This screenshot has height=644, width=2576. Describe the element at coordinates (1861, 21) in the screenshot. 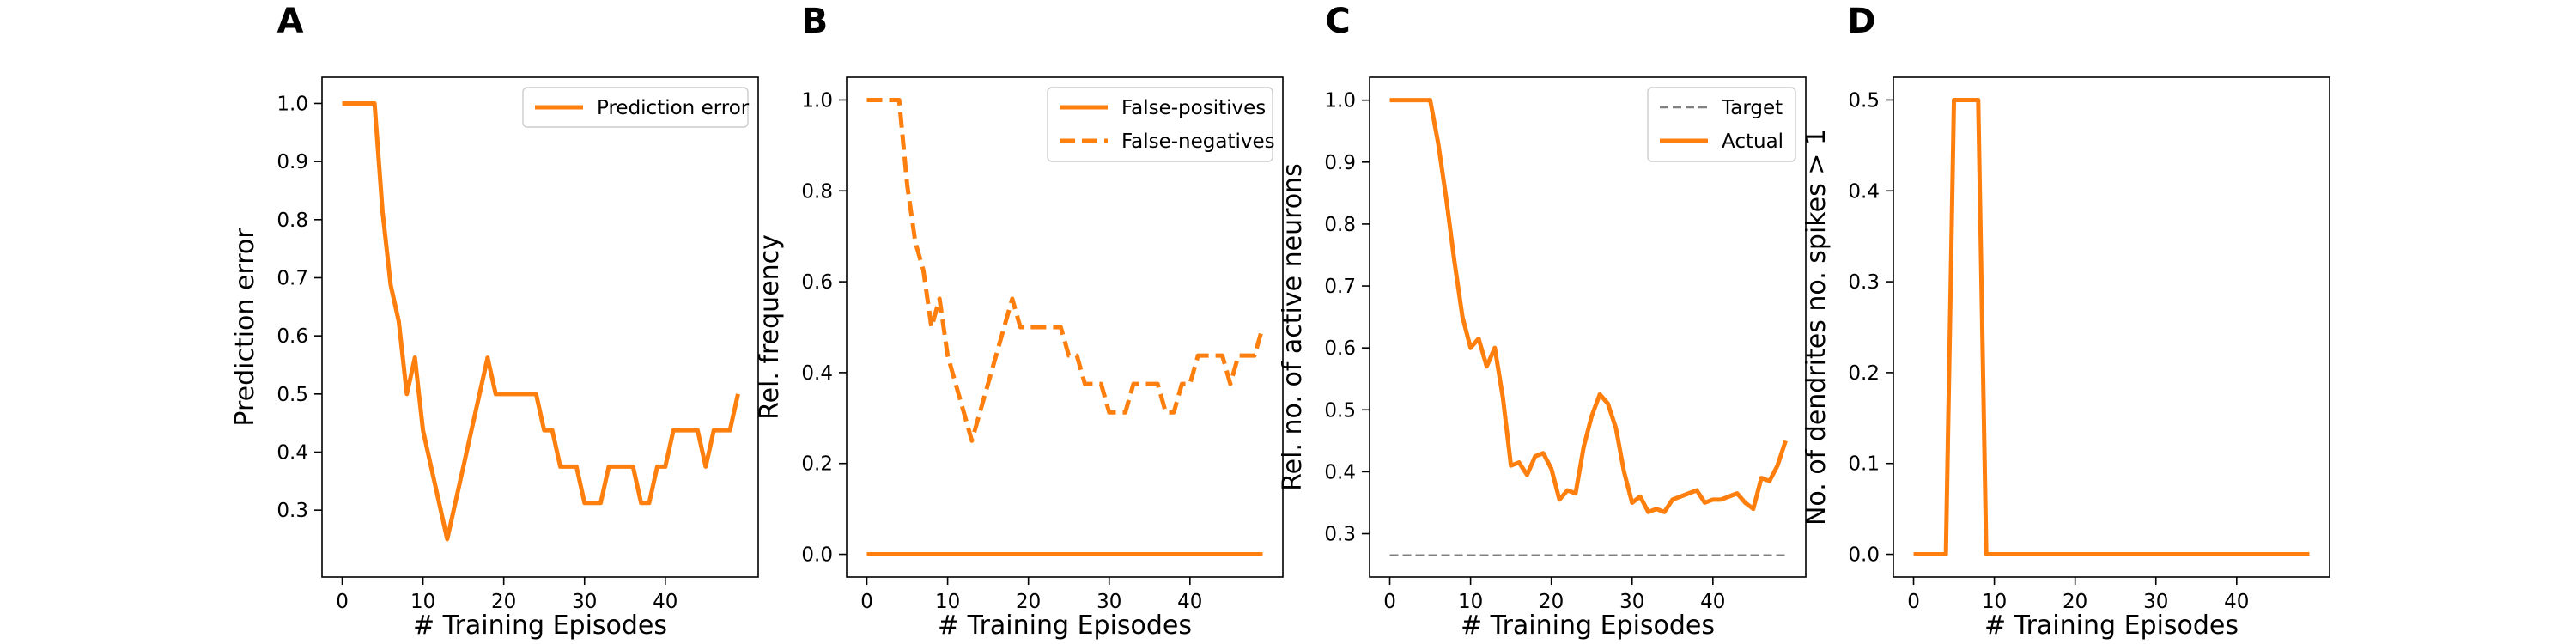

I see `panel-letter: D` at that location.